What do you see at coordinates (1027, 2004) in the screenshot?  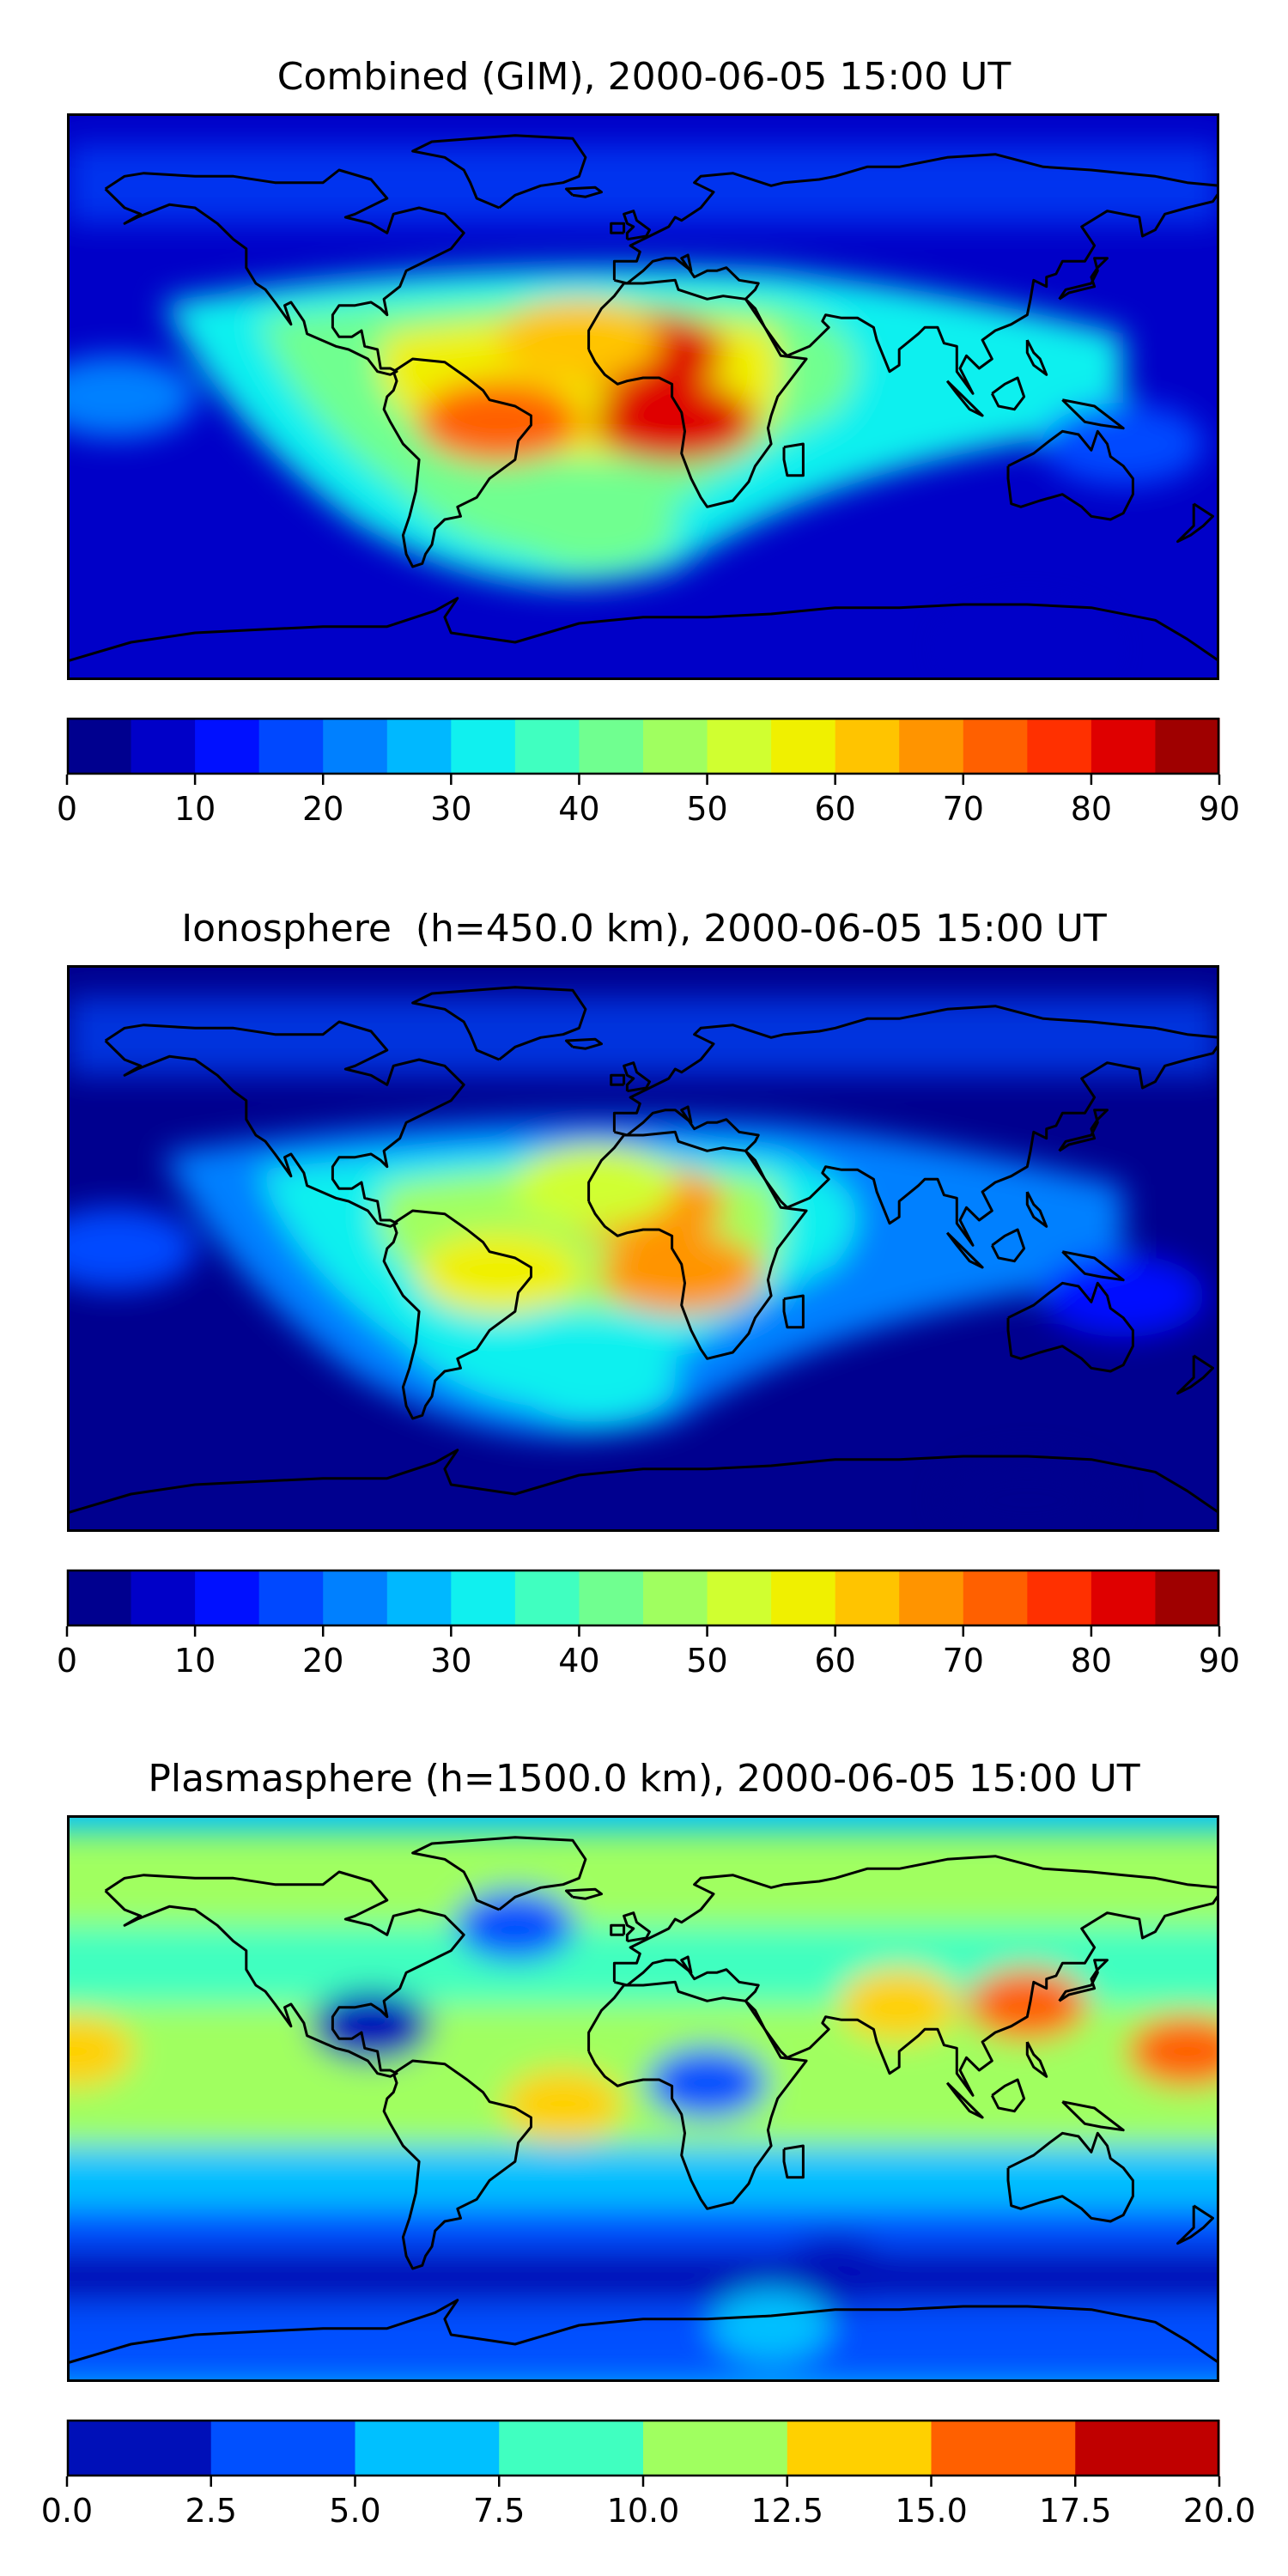 I see `east-asia-peak` at bounding box center [1027, 2004].